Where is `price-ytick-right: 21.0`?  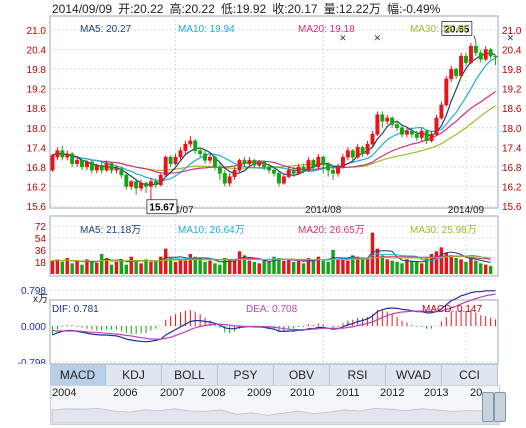
price-ytick-right: 21.0 is located at coordinates (512, 31).